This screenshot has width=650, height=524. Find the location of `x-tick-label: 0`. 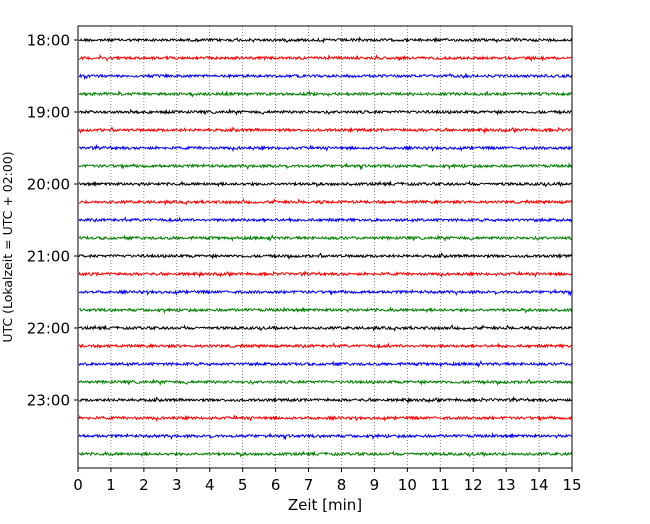

x-tick-label: 0 is located at coordinates (78, 485).